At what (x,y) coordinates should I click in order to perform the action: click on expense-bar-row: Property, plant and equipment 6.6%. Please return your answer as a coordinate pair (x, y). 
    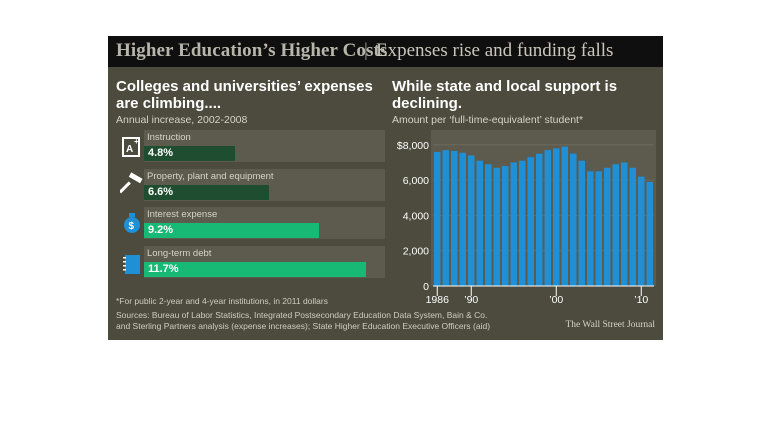
    Looking at the image, I should click on (264, 185).